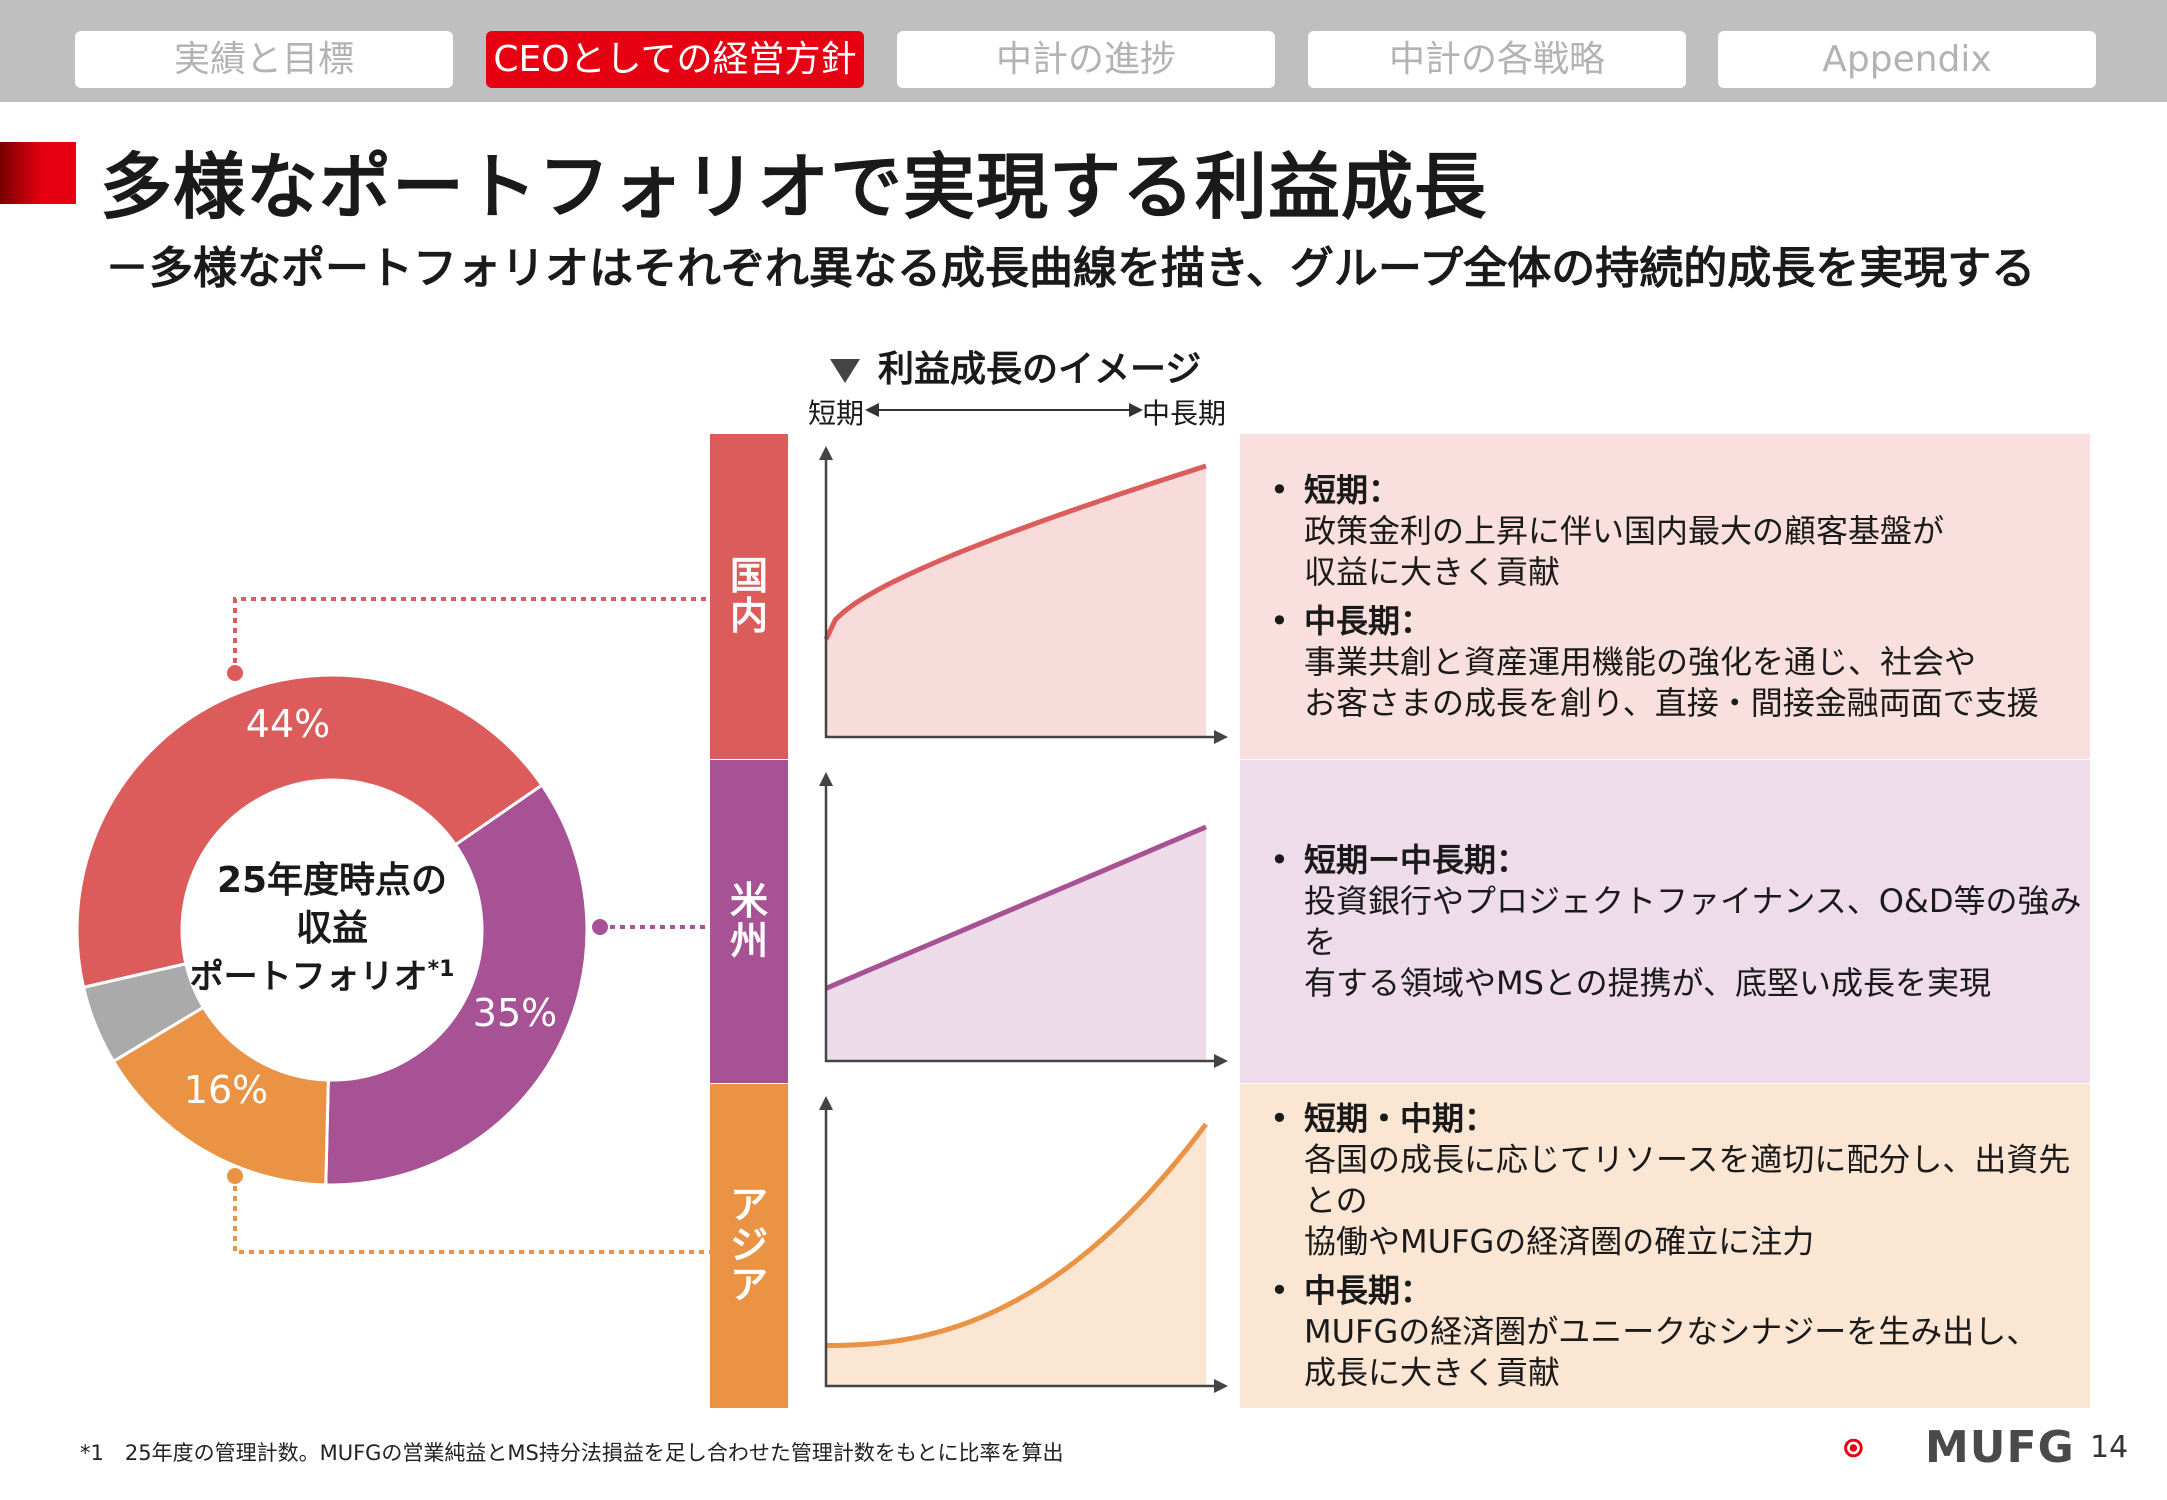  What do you see at coordinates (1416, 859) in the screenshot?
I see `bullet-heading: 短期ー中長期：` at bounding box center [1416, 859].